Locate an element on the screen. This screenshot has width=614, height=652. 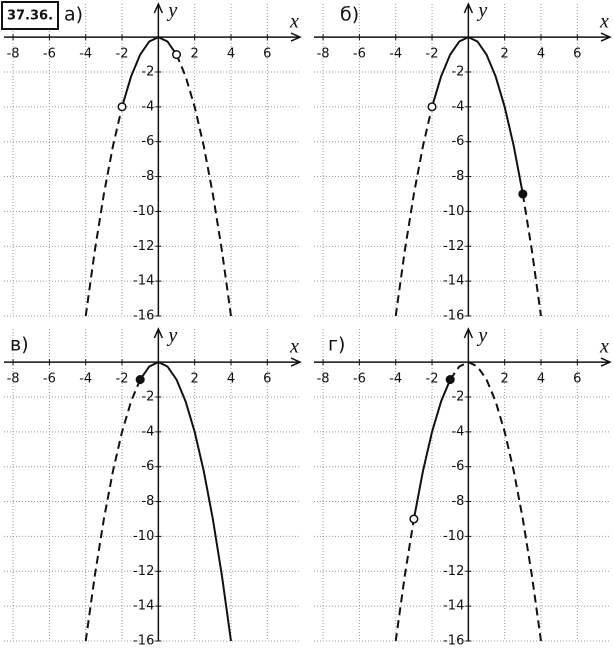
title: 37.36. is located at coordinates (30, 16).